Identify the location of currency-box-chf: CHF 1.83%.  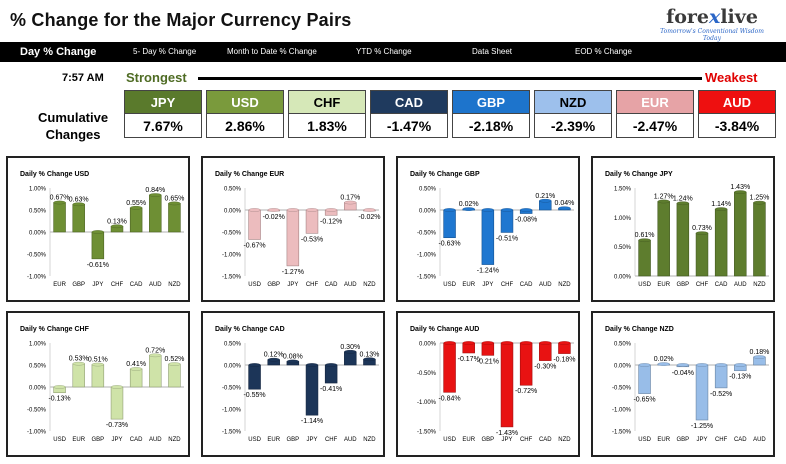
(327, 114).